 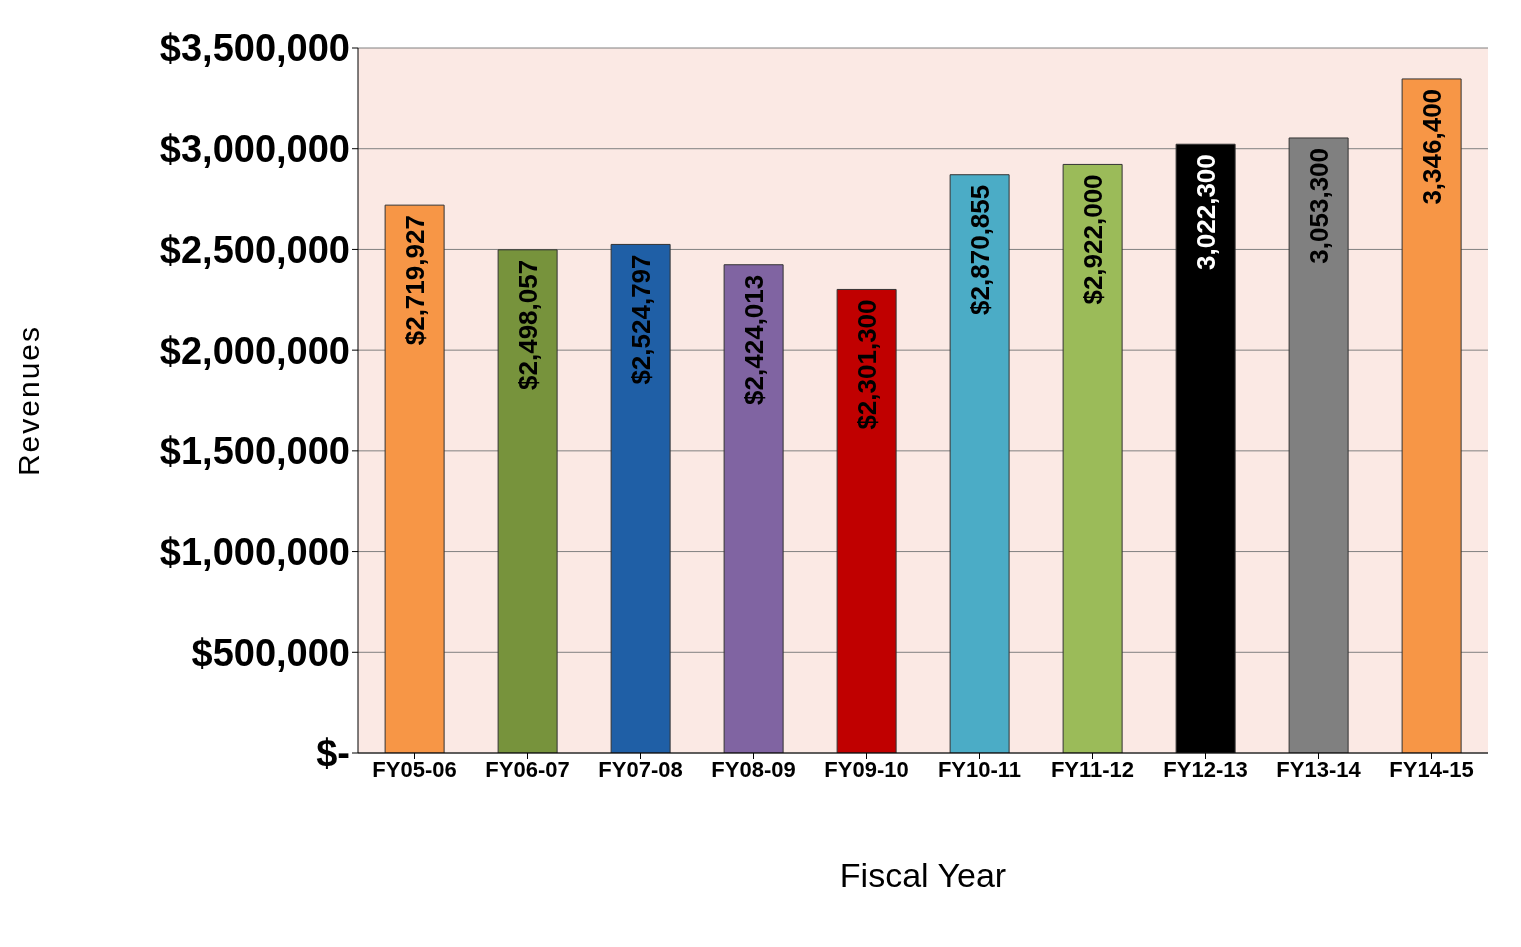 I want to click on data-label: 3,022,300, so click(x=1205, y=212).